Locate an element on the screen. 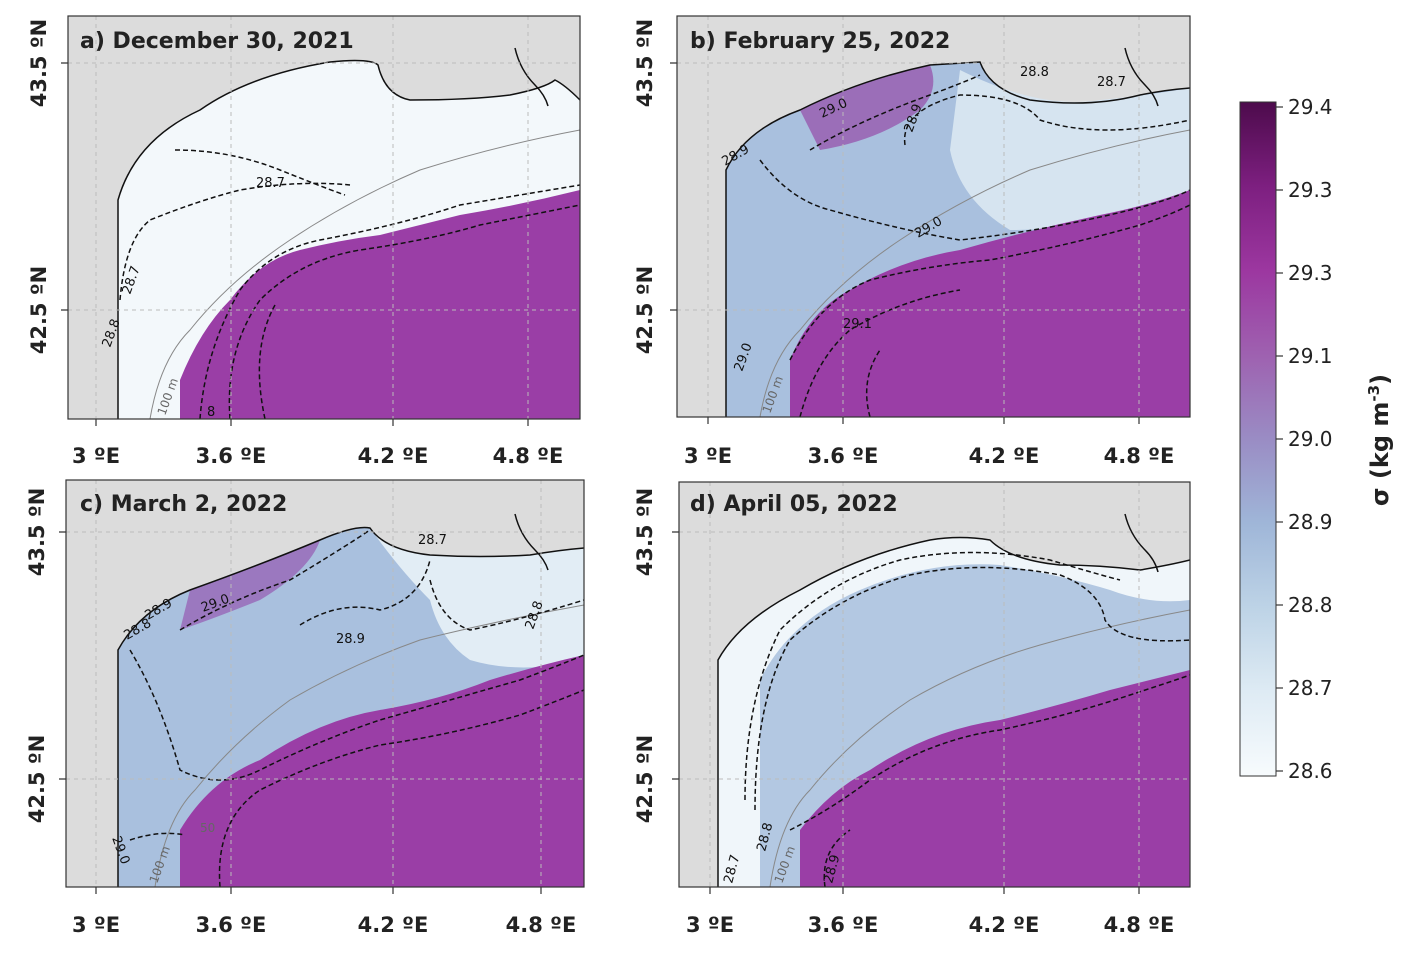 This screenshot has height=957, width=1412. y-axis-panel-a: 43.5 ºN 42.5 ºN is located at coordinates (47, 187).